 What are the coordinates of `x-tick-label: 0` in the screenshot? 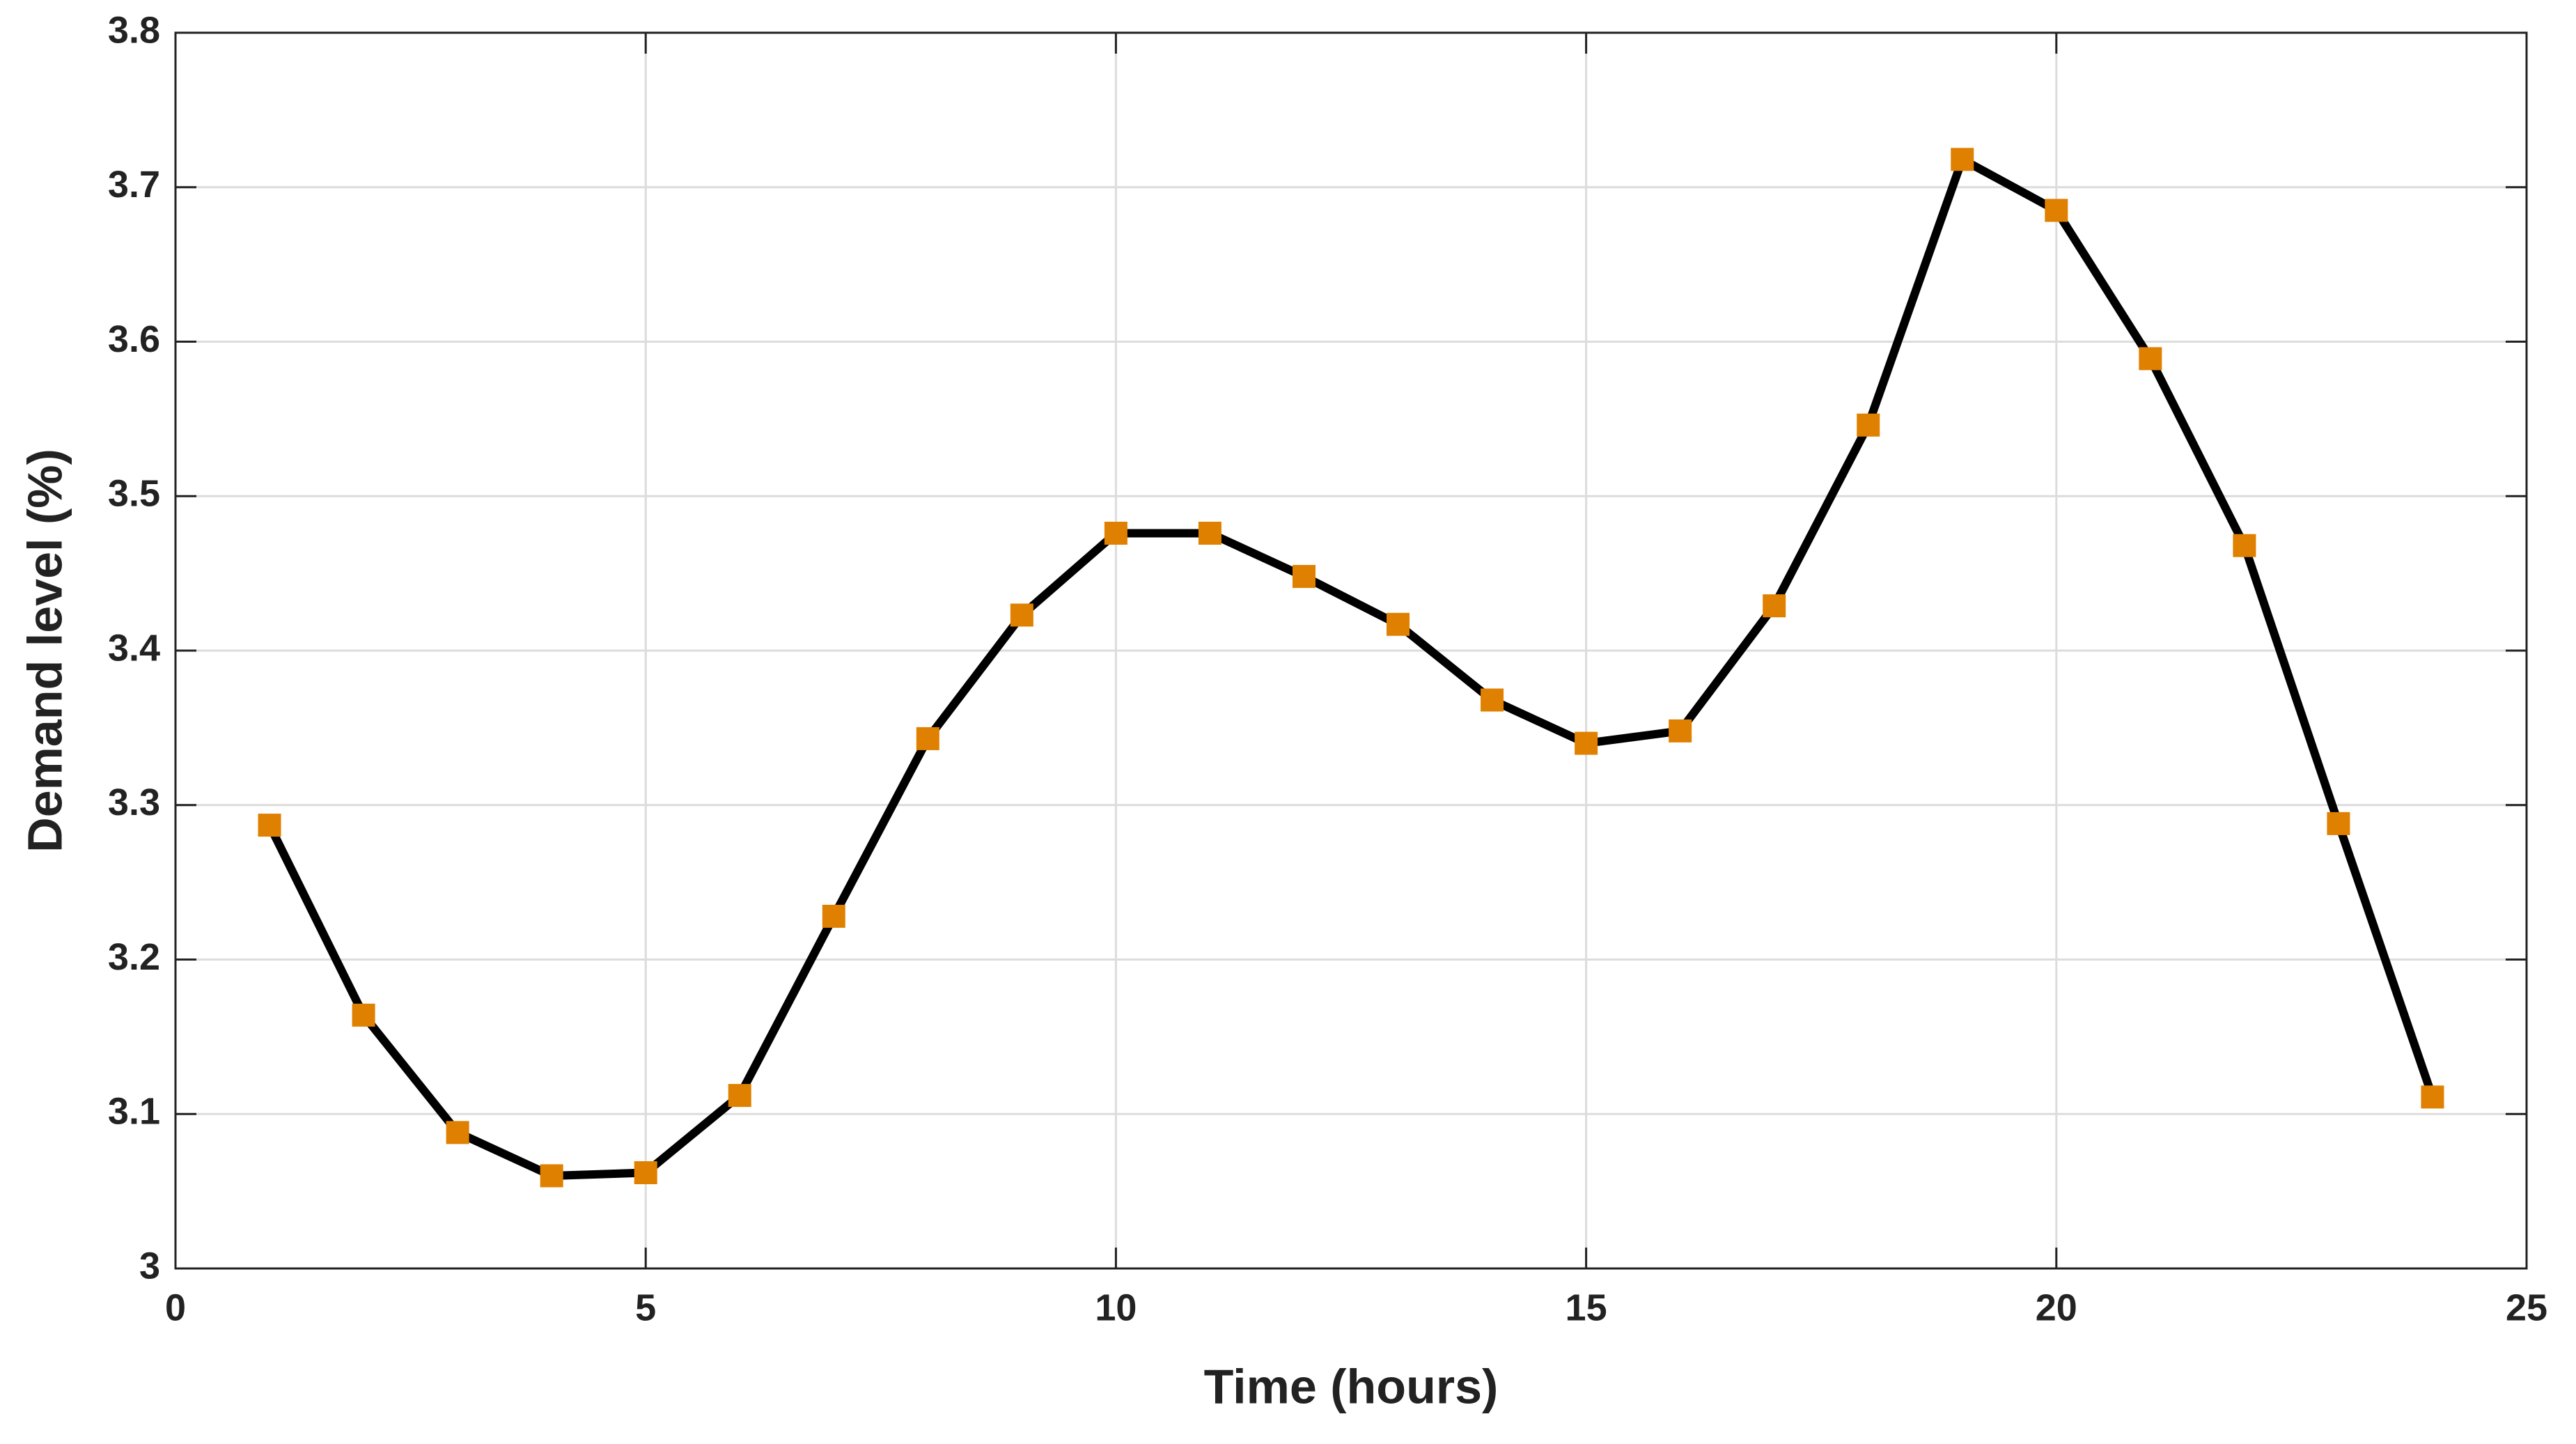 It's located at (175, 1307).